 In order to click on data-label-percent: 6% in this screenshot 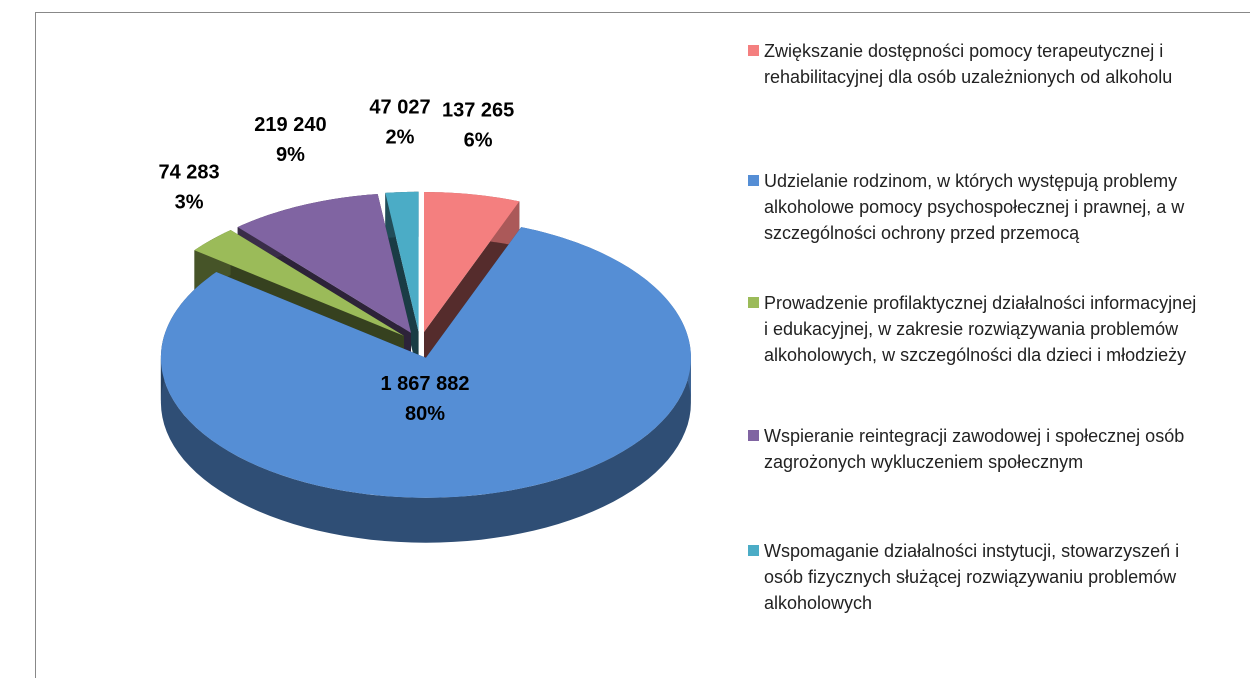, I will do `click(478, 141)`.